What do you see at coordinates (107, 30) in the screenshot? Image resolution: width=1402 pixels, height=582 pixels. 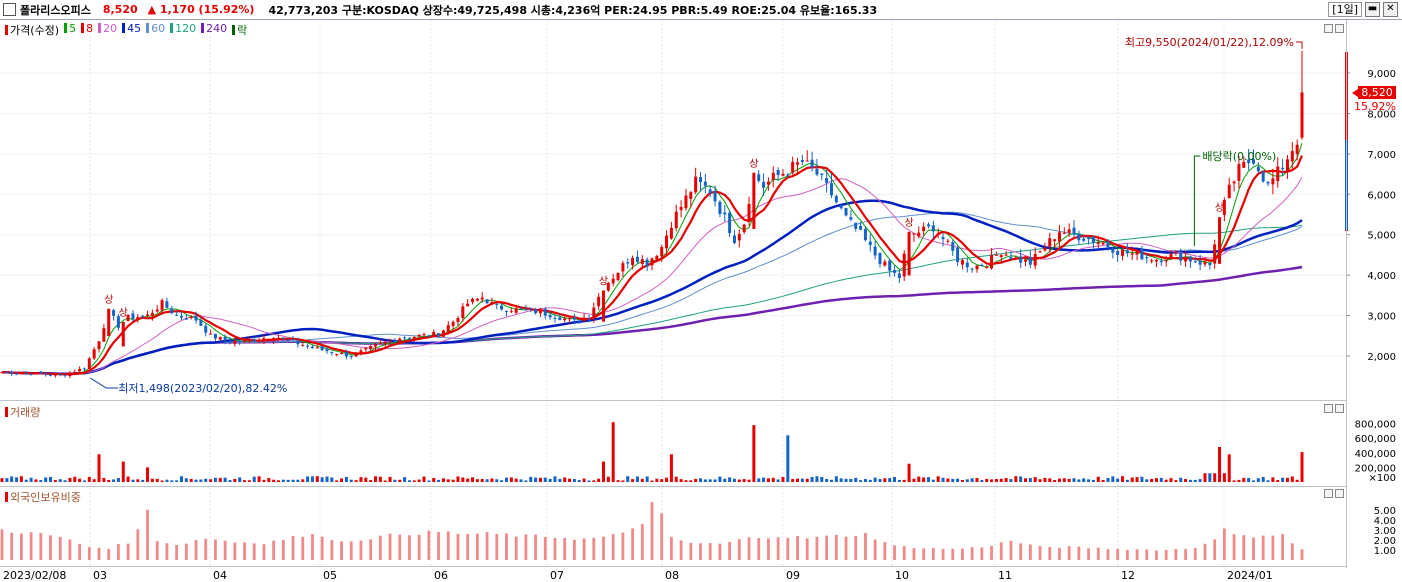 I see `legend-item-3: 20` at bounding box center [107, 30].